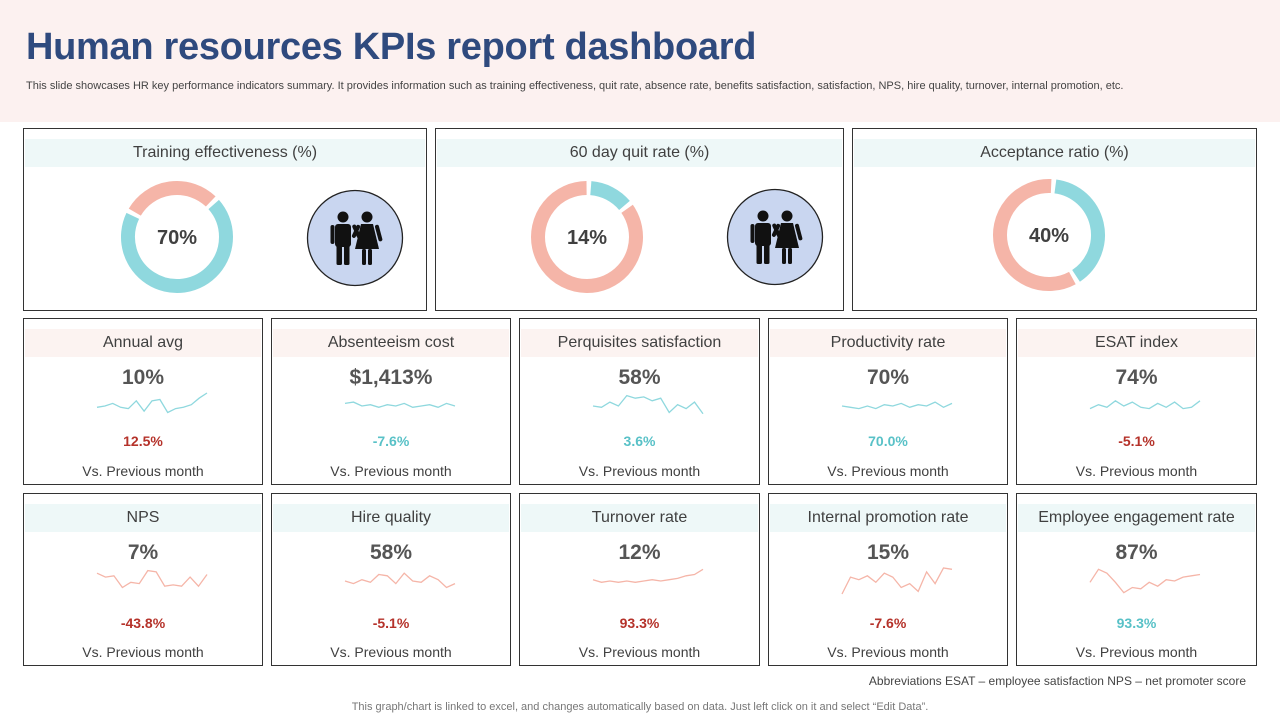 The height and width of the screenshot is (720, 1280). What do you see at coordinates (888, 343) in the screenshot?
I see `kpi-title: Productivity rate` at bounding box center [888, 343].